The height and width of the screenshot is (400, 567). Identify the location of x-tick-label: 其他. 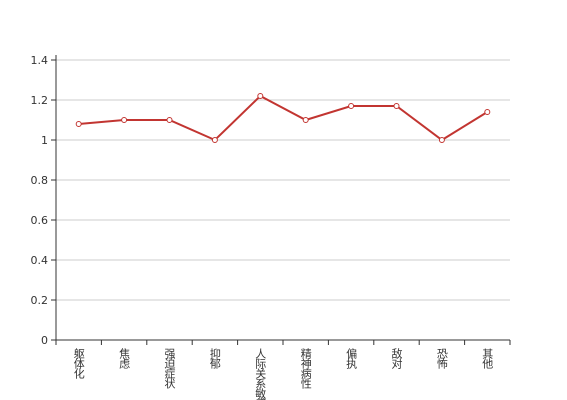
(487, 358).